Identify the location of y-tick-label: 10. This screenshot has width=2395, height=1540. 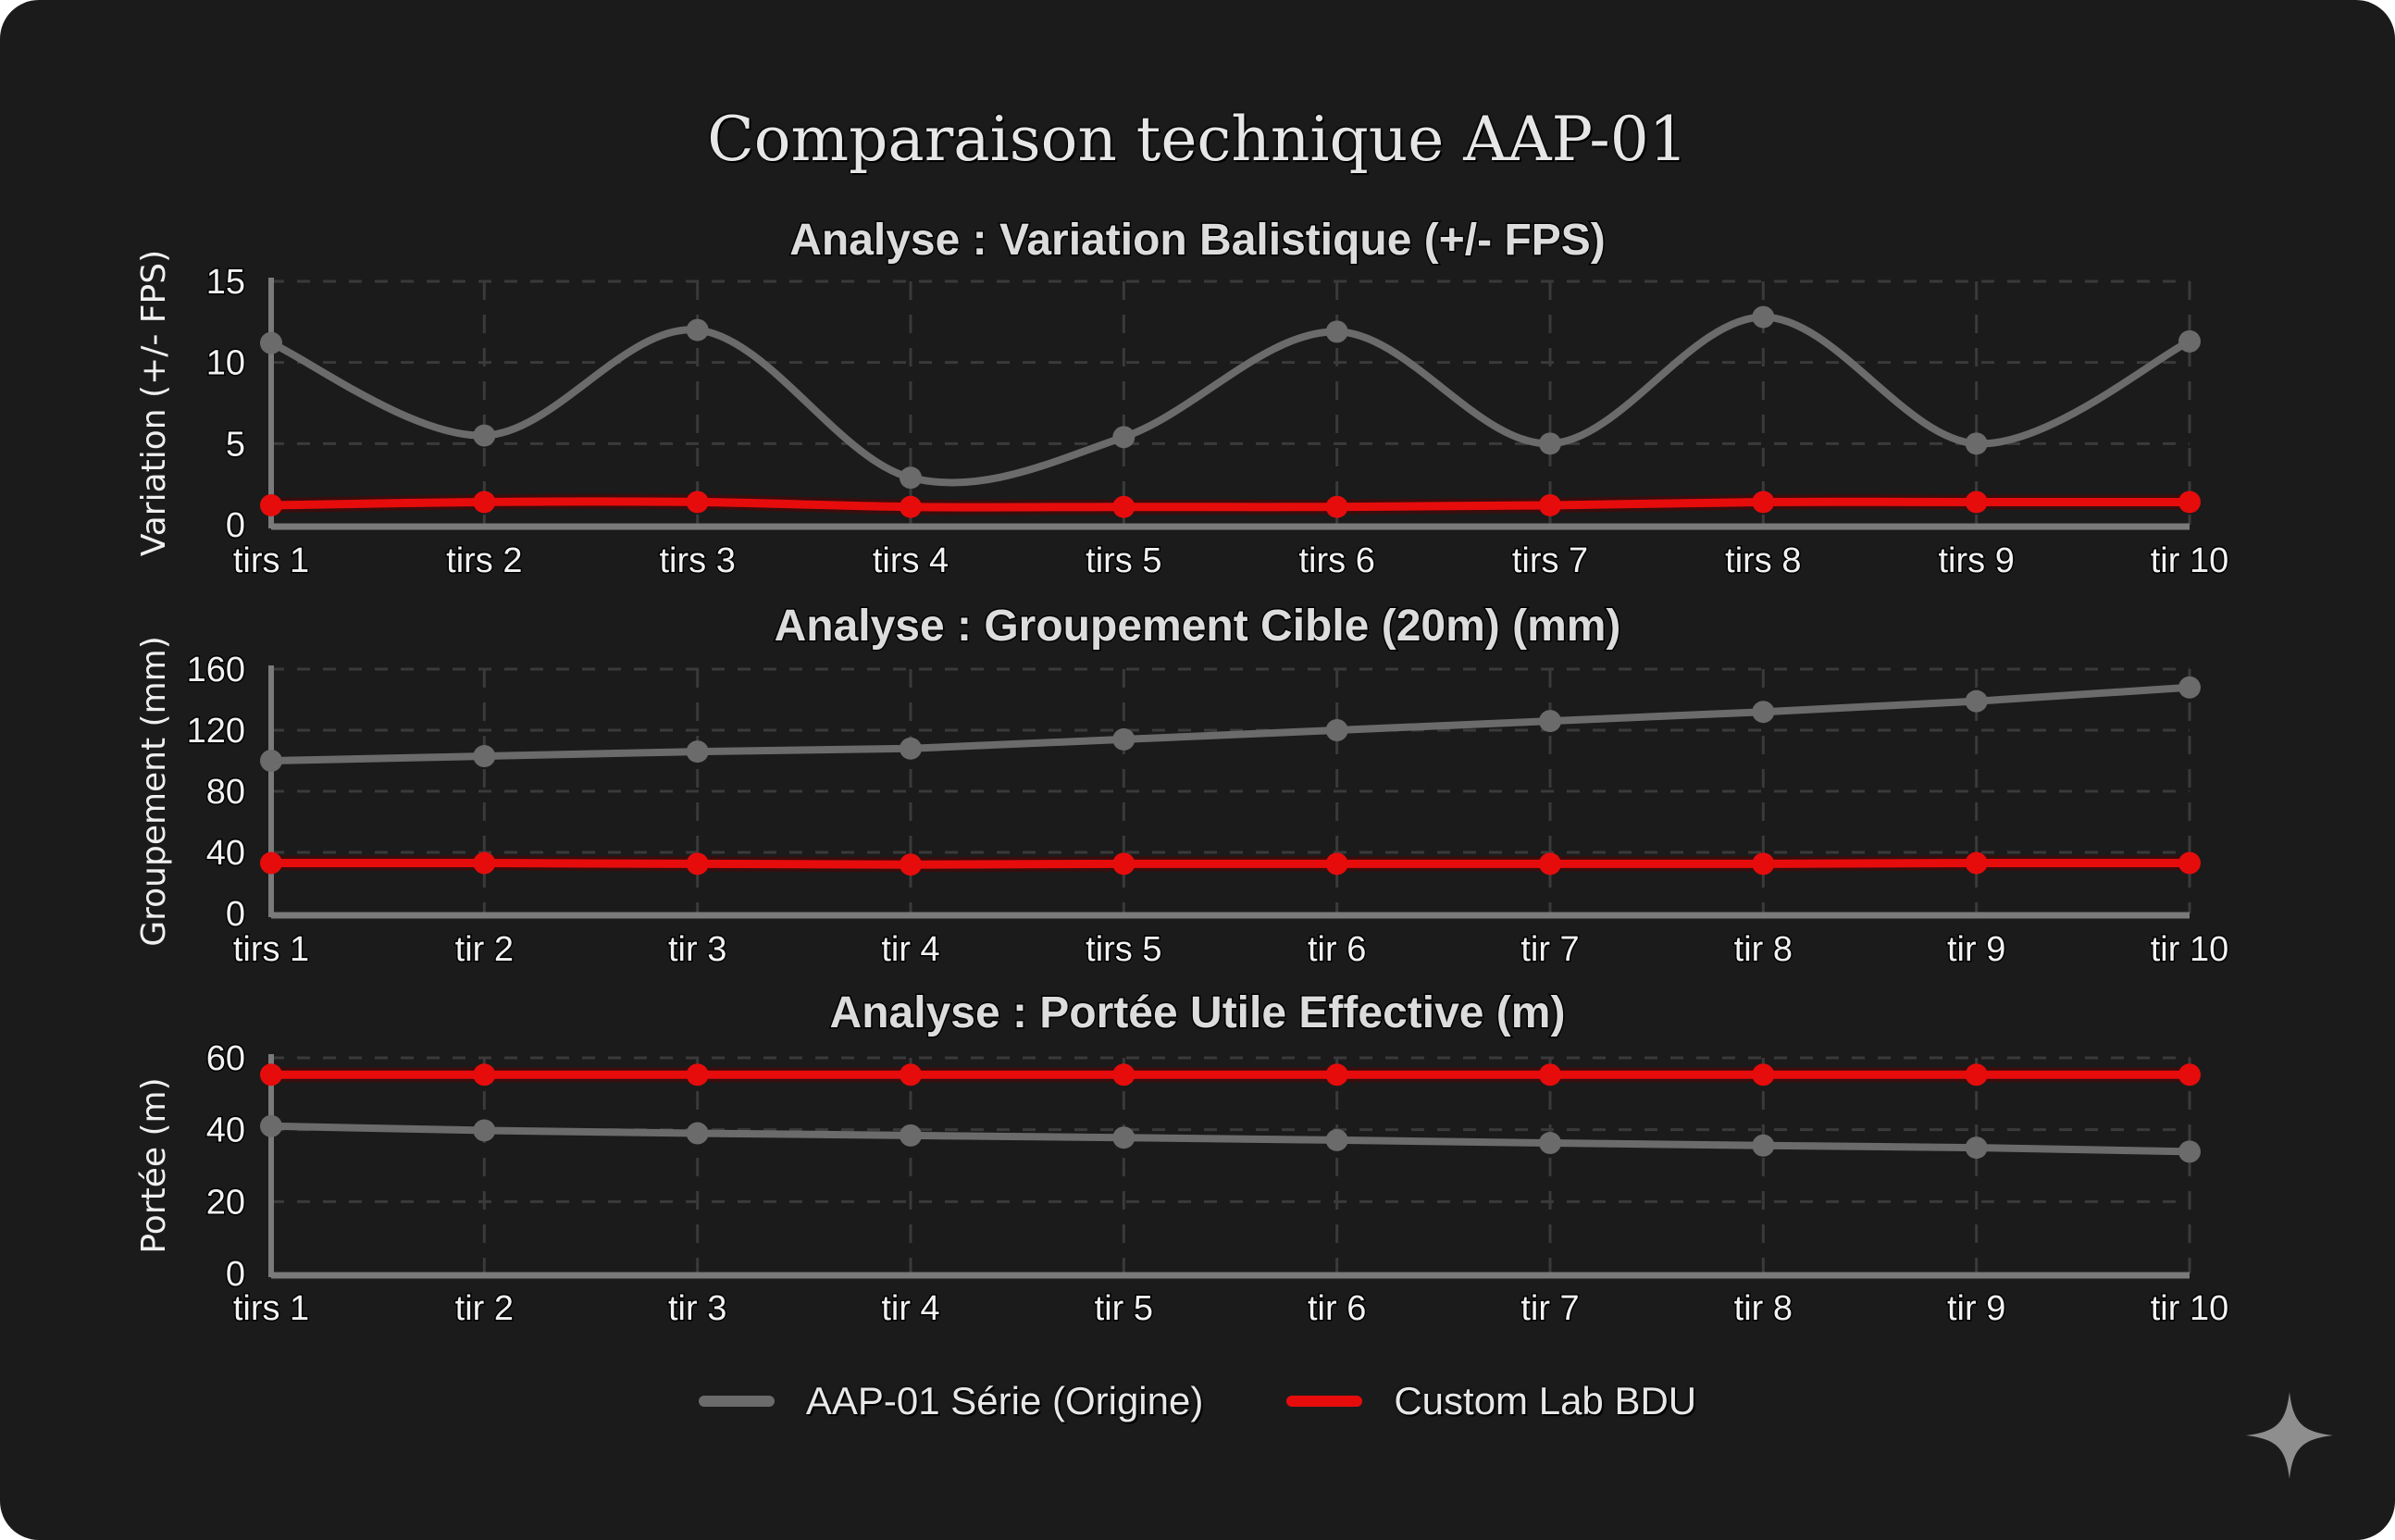
(225, 363).